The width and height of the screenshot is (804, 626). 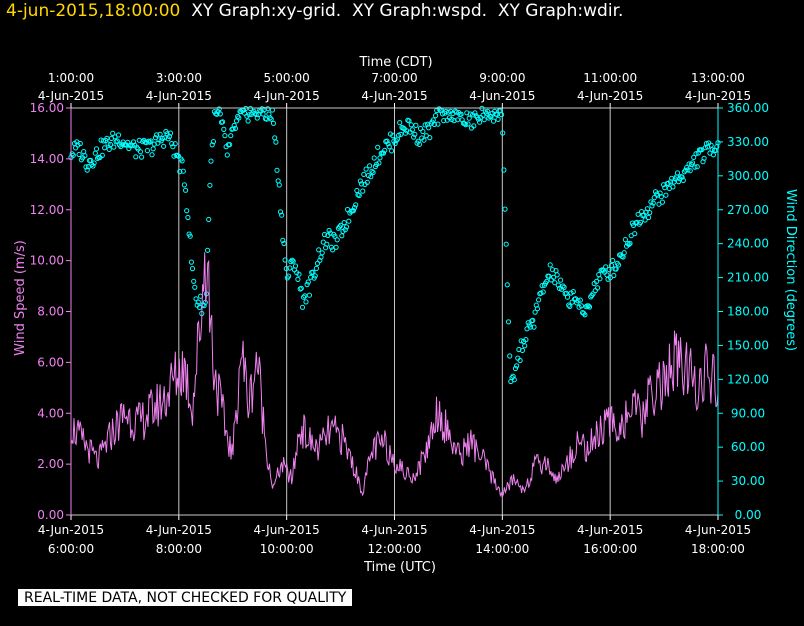 I want to click on left-tick-label: 14.00, so click(x=47, y=159).